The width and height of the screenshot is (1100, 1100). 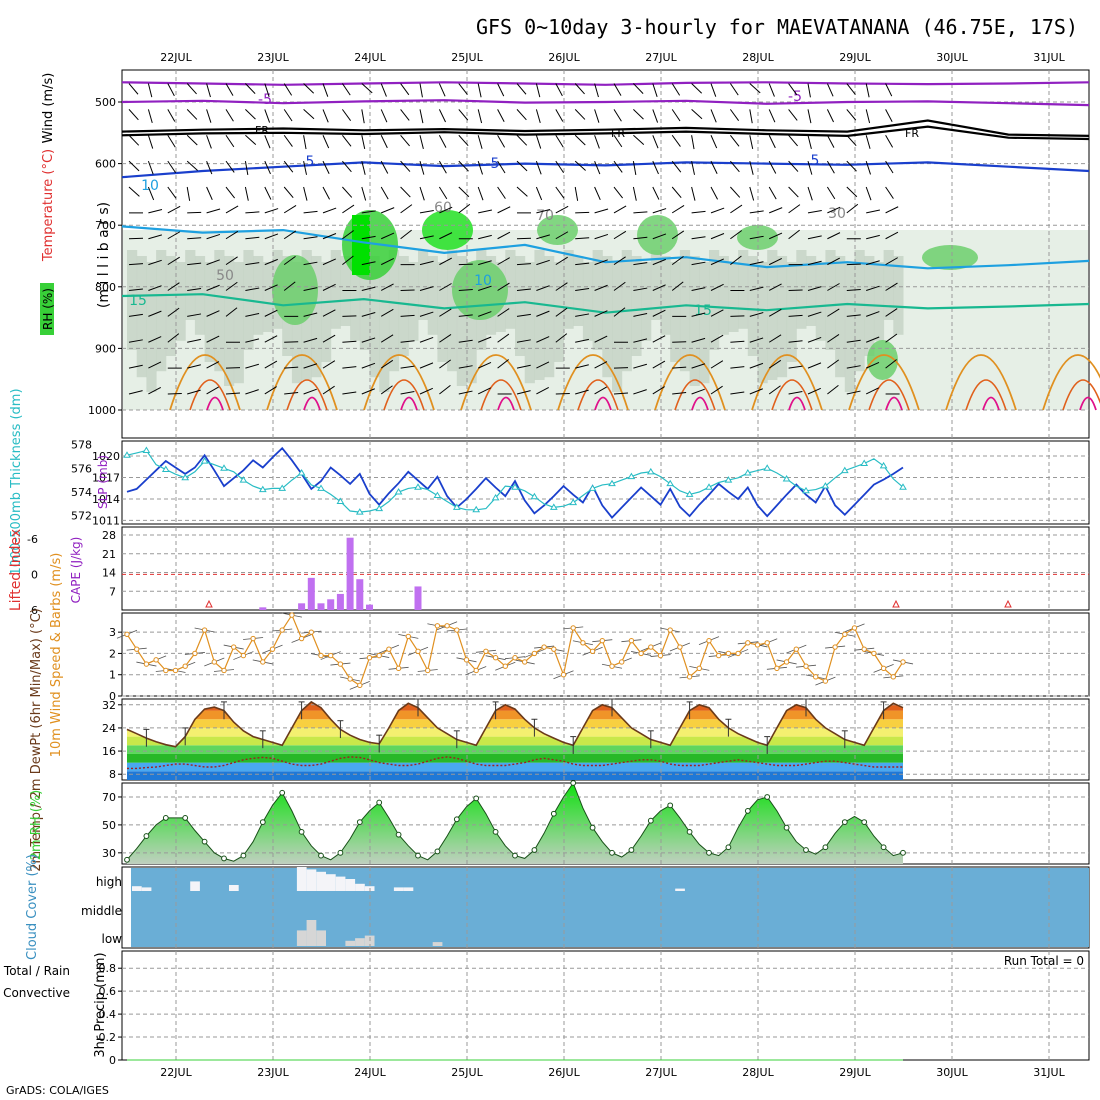 What do you see at coordinates (515, 740) in the screenshot?
I see `temp-bands` at bounding box center [515, 740].